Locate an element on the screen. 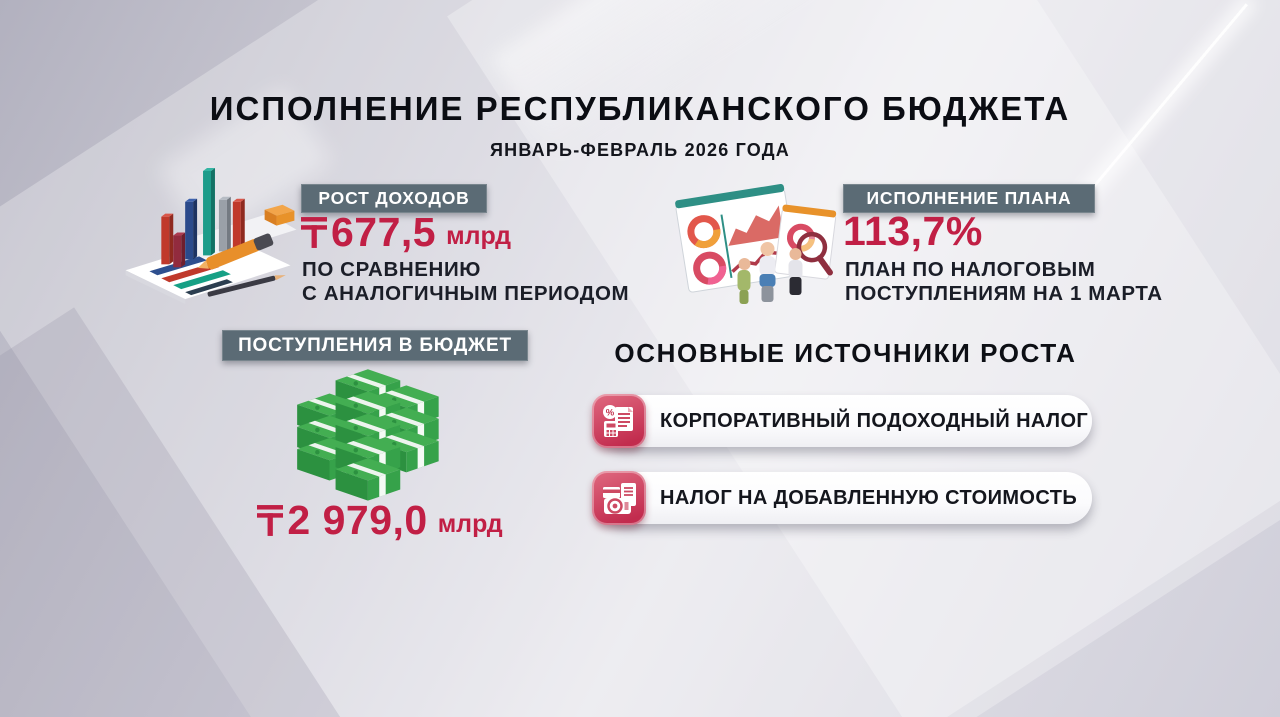 The image size is (1280, 717). plan-execution-number: 113,7% is located at coordinates (913, 231).